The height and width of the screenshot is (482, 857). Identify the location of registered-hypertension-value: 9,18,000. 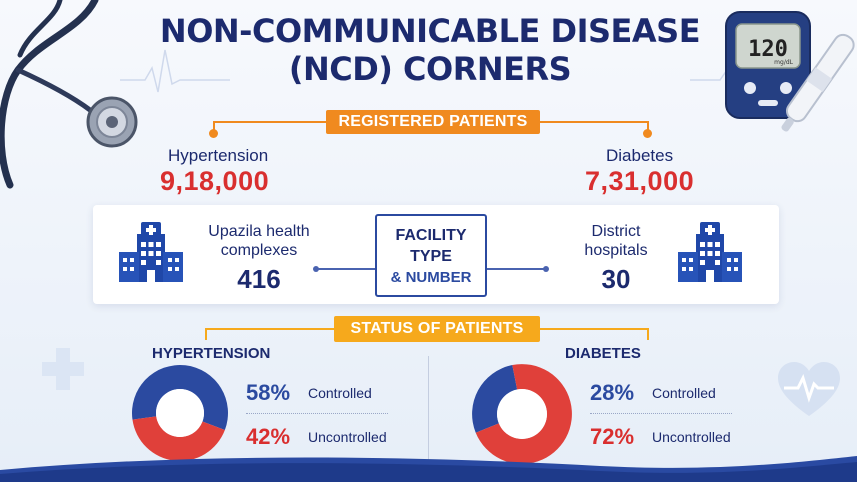
(215, 181).